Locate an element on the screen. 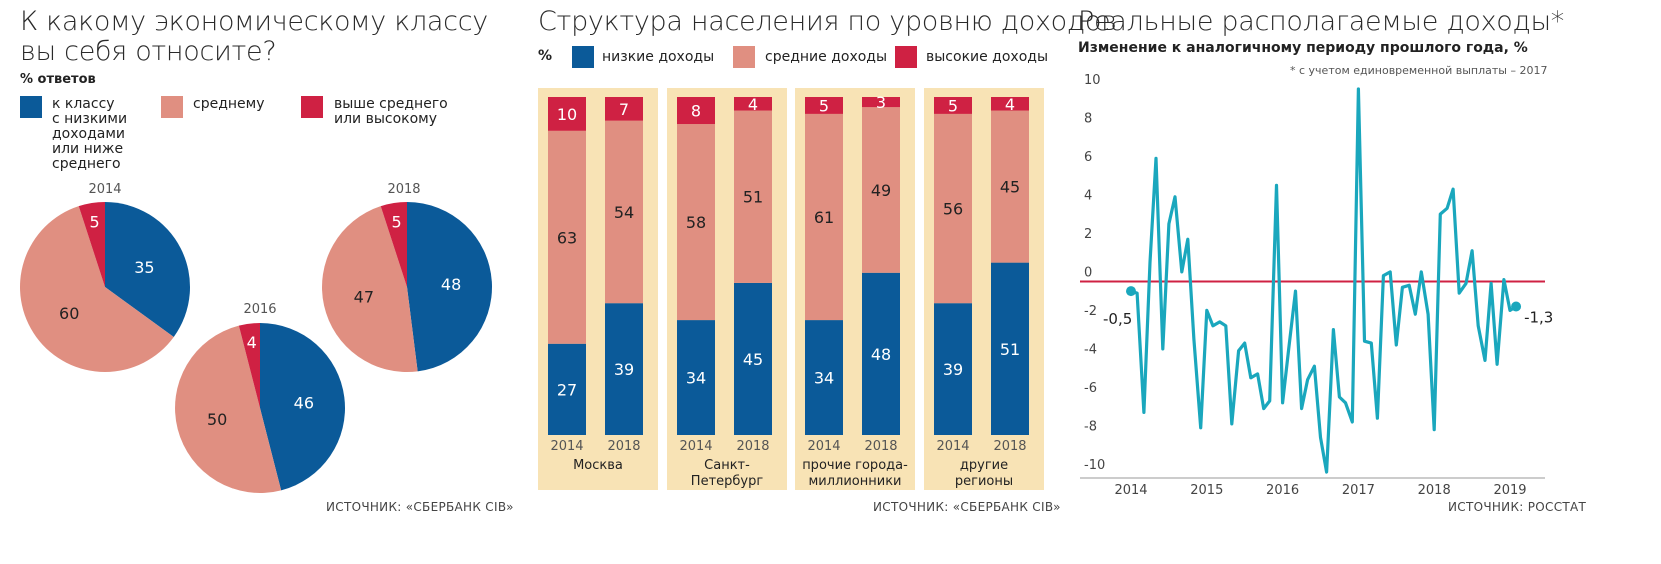  bar-group-name-1-0: Санкт- is located at coordinates (727, 465).